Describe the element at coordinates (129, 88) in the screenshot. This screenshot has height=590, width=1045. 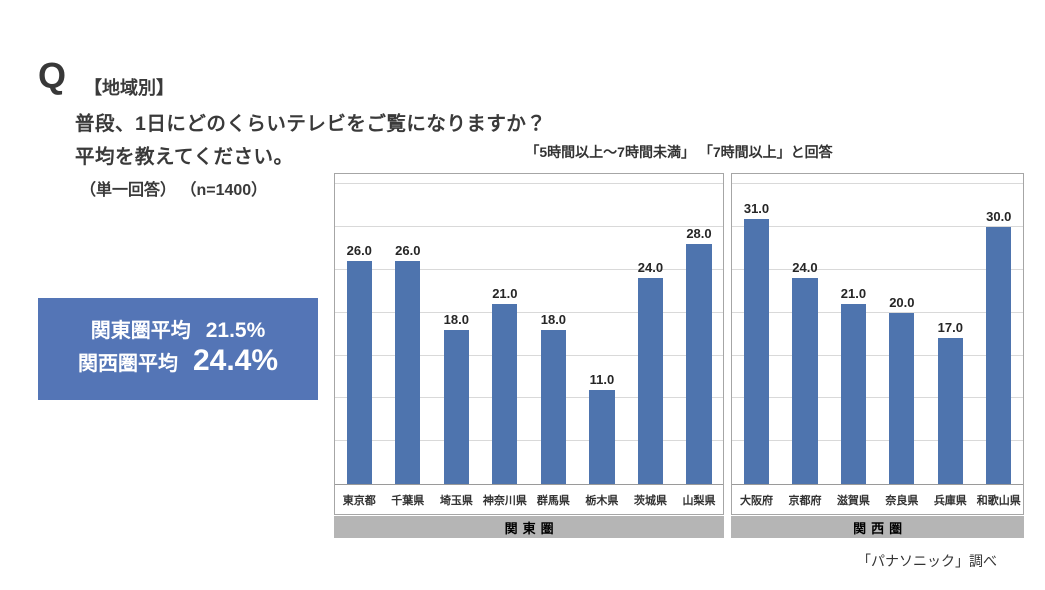
I see `question-category: 【地域別】` at that location.